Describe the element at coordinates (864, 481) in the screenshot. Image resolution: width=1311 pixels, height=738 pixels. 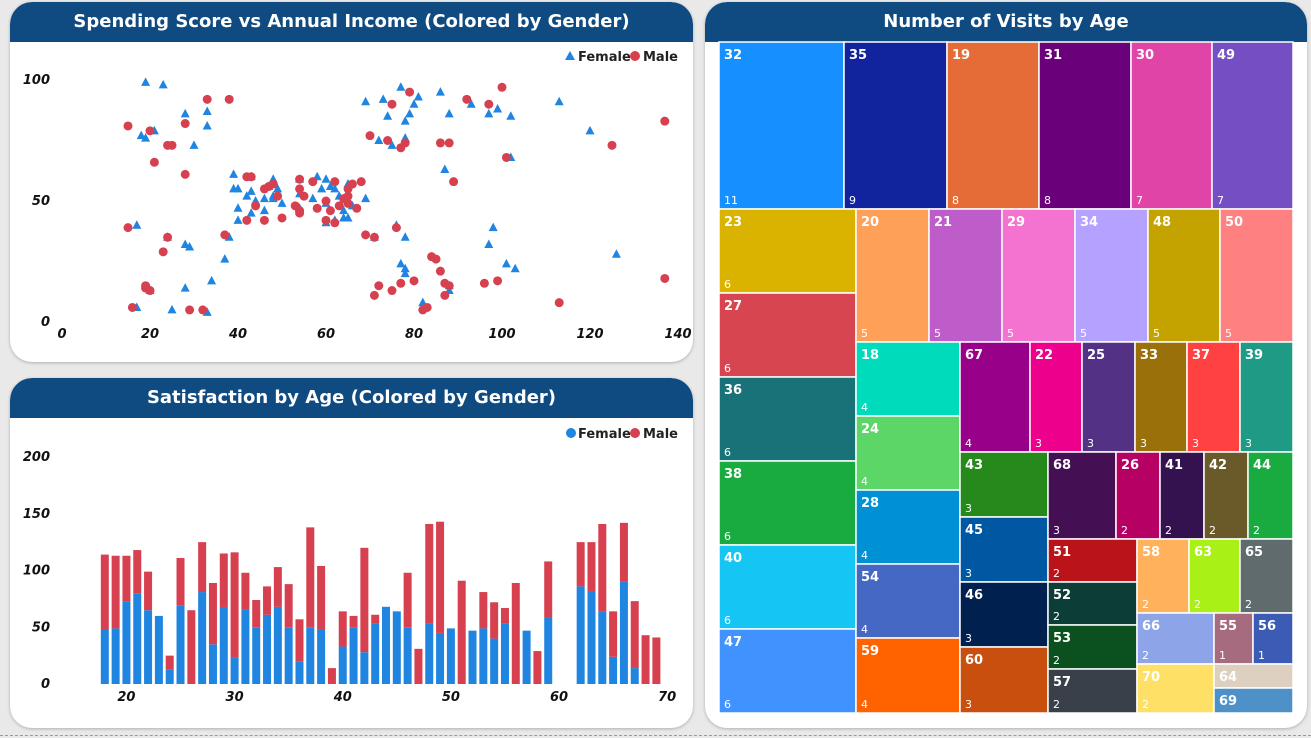
I see `treemap-tile-count: 4` at that location.